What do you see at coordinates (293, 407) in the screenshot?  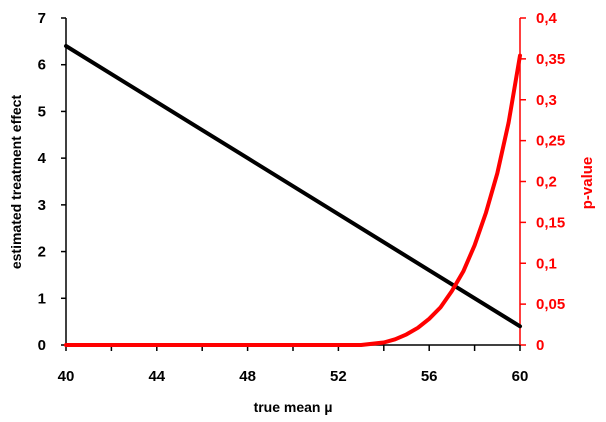 I see `x-axis-title: true mean µ` at bounding box center [293, 407].